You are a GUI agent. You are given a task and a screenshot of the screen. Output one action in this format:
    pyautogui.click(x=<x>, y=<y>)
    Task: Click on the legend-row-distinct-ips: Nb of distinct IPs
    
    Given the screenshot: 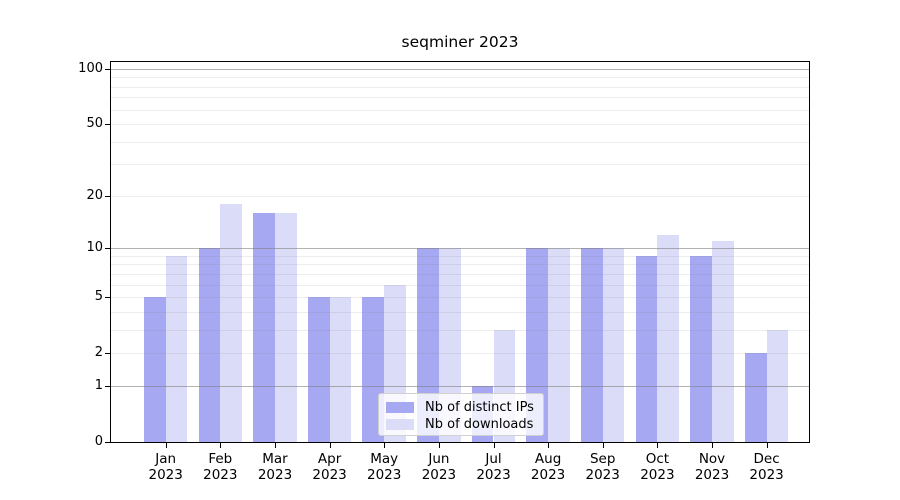 What is the action you would take?
    pyautogui.click(x=460, y=407)
    